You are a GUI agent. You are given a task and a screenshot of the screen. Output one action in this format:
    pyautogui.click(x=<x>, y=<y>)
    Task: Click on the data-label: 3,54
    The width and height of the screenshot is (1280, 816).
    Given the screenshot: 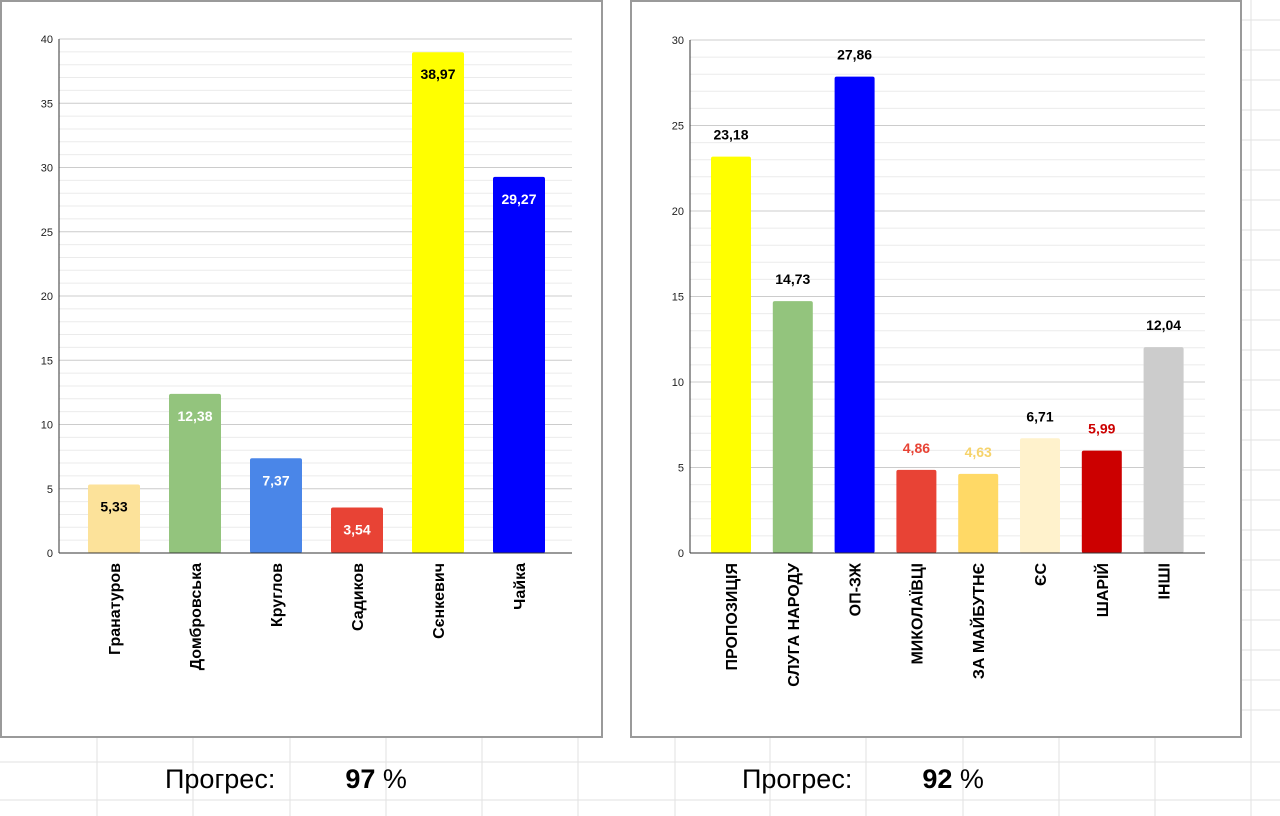 What is the action you would take?
    pyautogui.click(x=356, y=530)
    